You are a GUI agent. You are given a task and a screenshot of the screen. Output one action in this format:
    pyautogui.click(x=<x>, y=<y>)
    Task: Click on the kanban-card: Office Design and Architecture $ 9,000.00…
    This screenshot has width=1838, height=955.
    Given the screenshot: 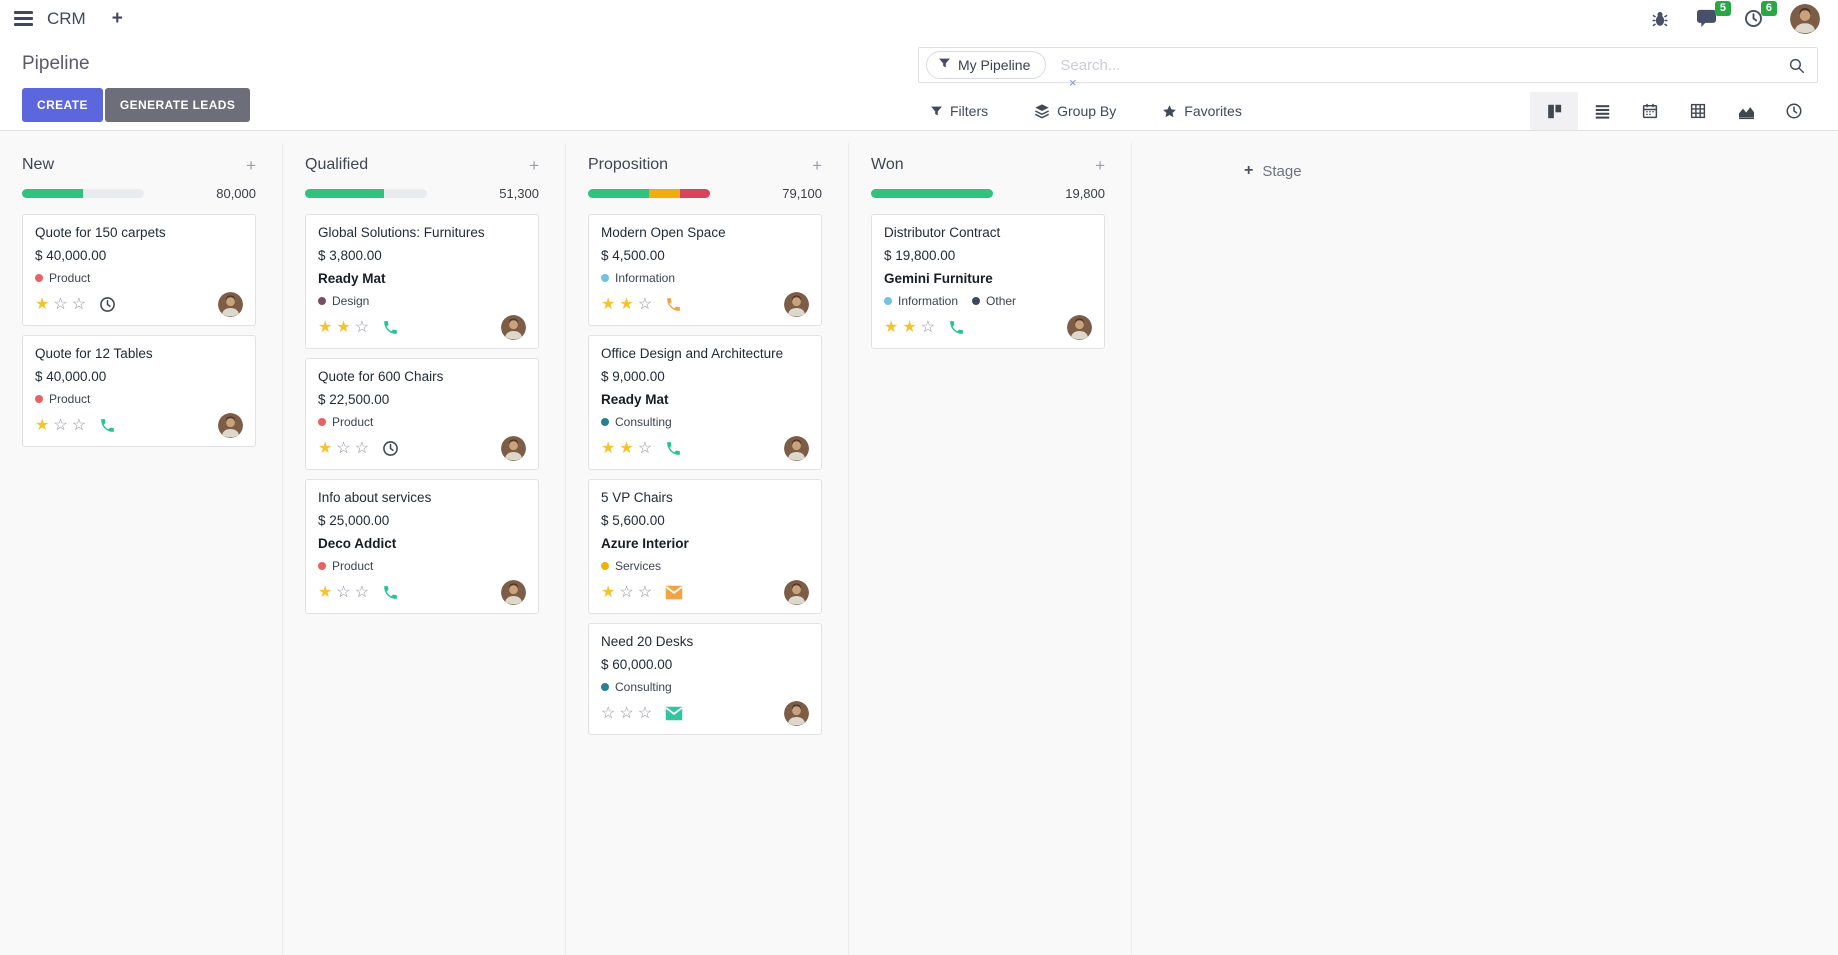 What is the action you would take?
    pyautogui.click(x=705, y=402)
    